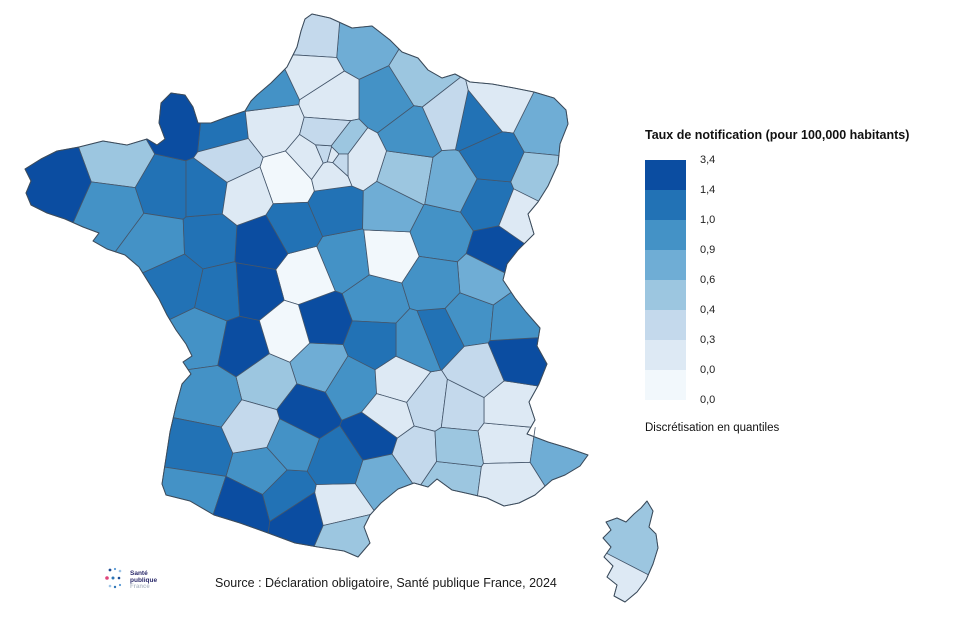  What do you see at coordinates (340, 165) in the screenshot?
I see `department-val-de-marne` at bounding box center [340, 165].